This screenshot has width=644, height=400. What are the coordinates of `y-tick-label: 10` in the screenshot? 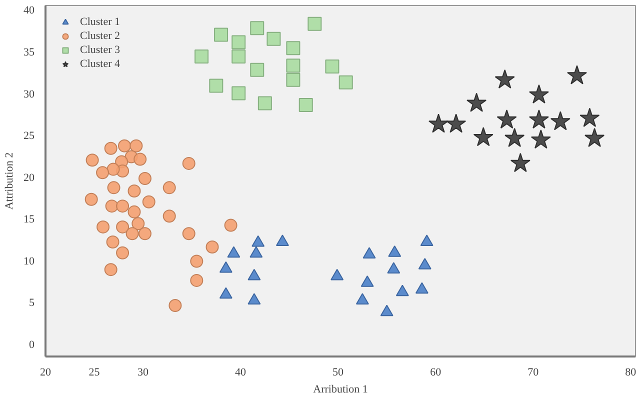 It's located at (29, 261).